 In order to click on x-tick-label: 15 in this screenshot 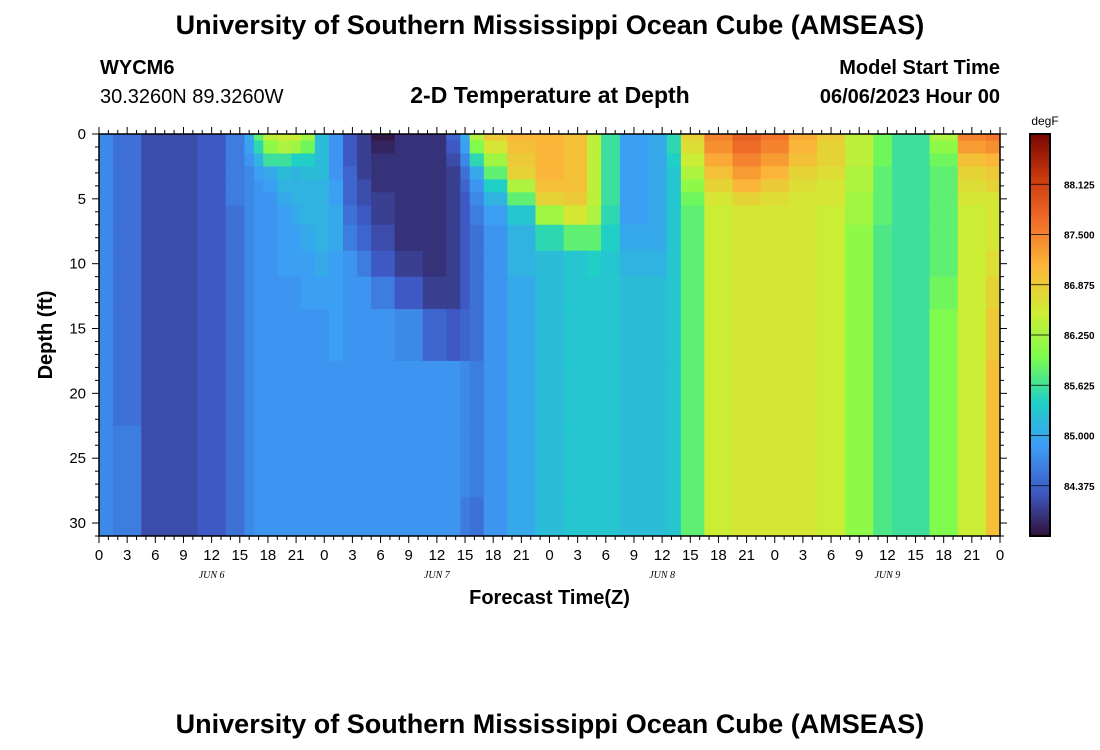, I will do `click(239, 555)`.